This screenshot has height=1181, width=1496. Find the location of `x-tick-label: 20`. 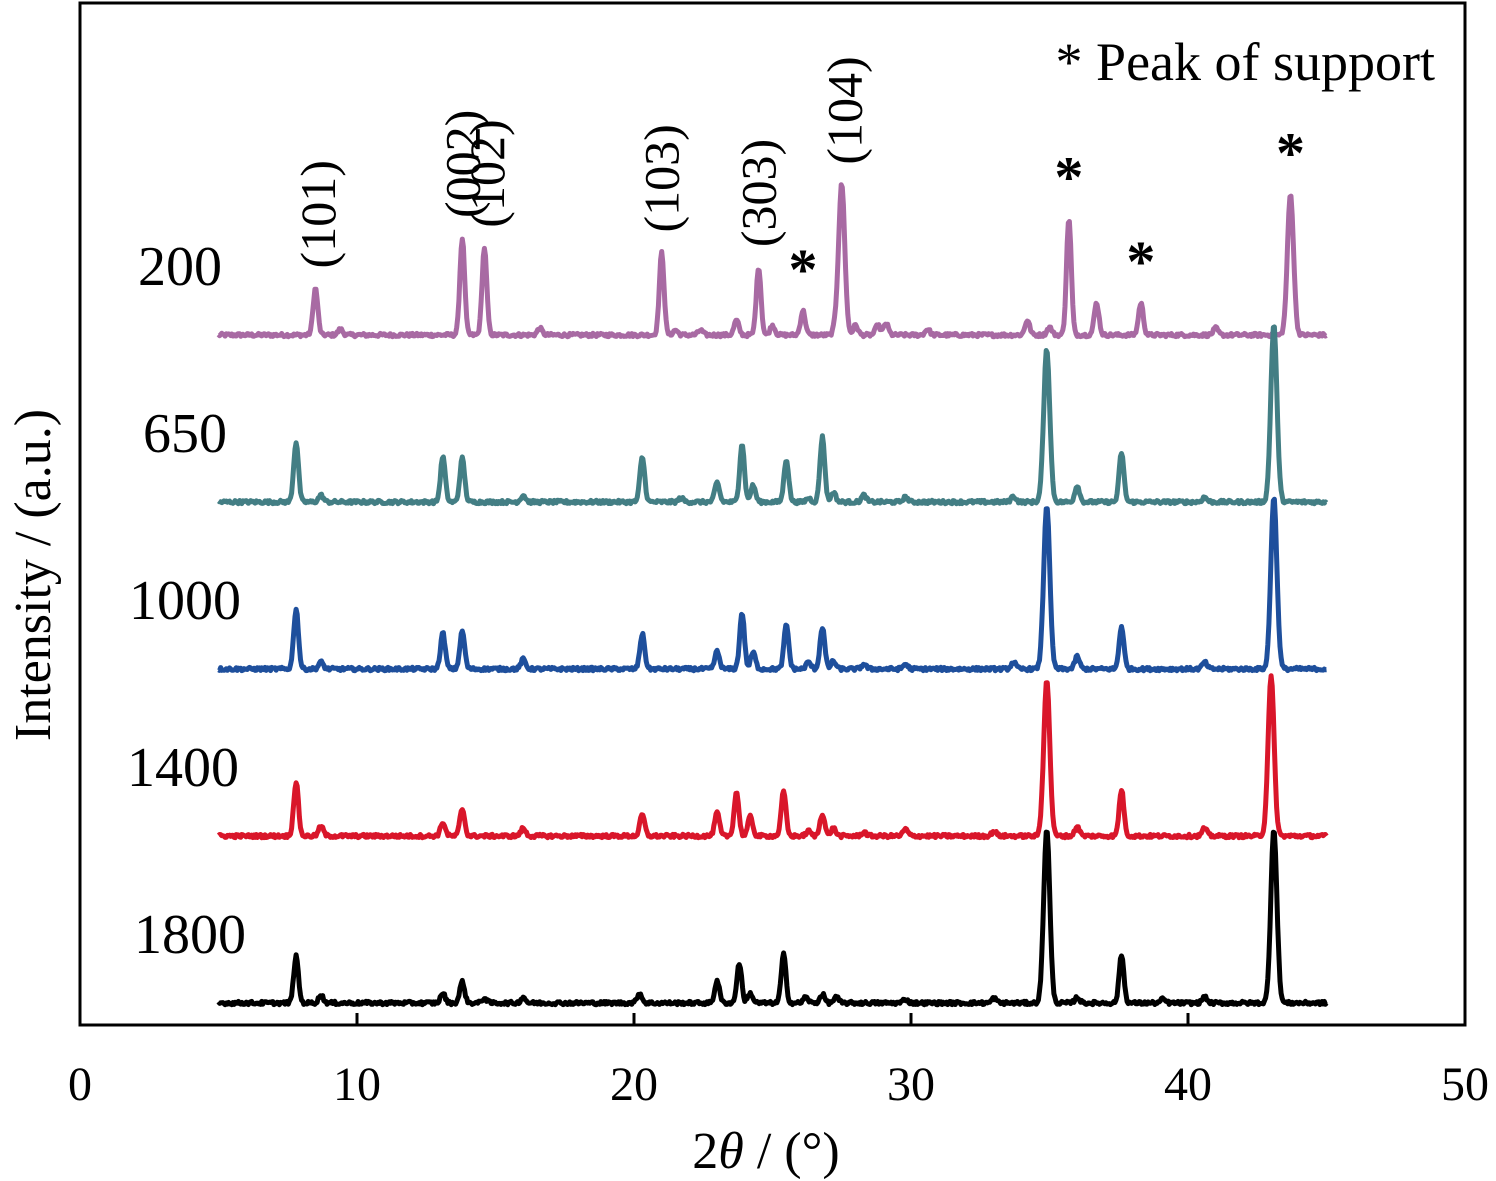

x-tick-label: 20 is located at coordinates (634, 1084).